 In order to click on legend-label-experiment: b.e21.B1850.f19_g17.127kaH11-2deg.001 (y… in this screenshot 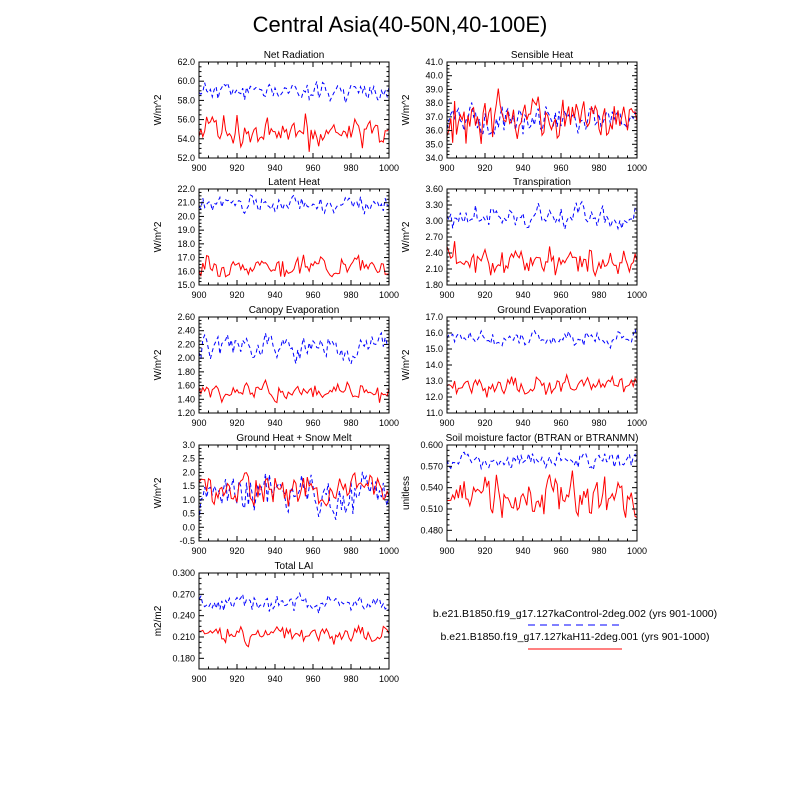, I will do `click(575, 637)`.